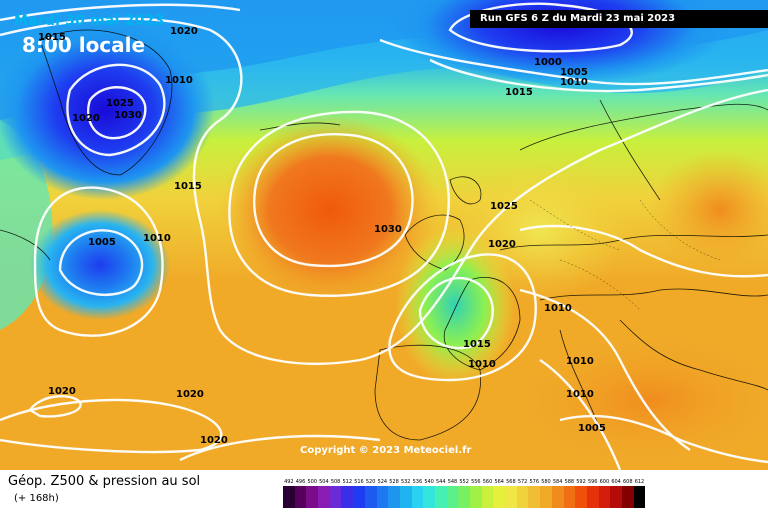  I want to click on scale-label: 560, so click(487, 482).